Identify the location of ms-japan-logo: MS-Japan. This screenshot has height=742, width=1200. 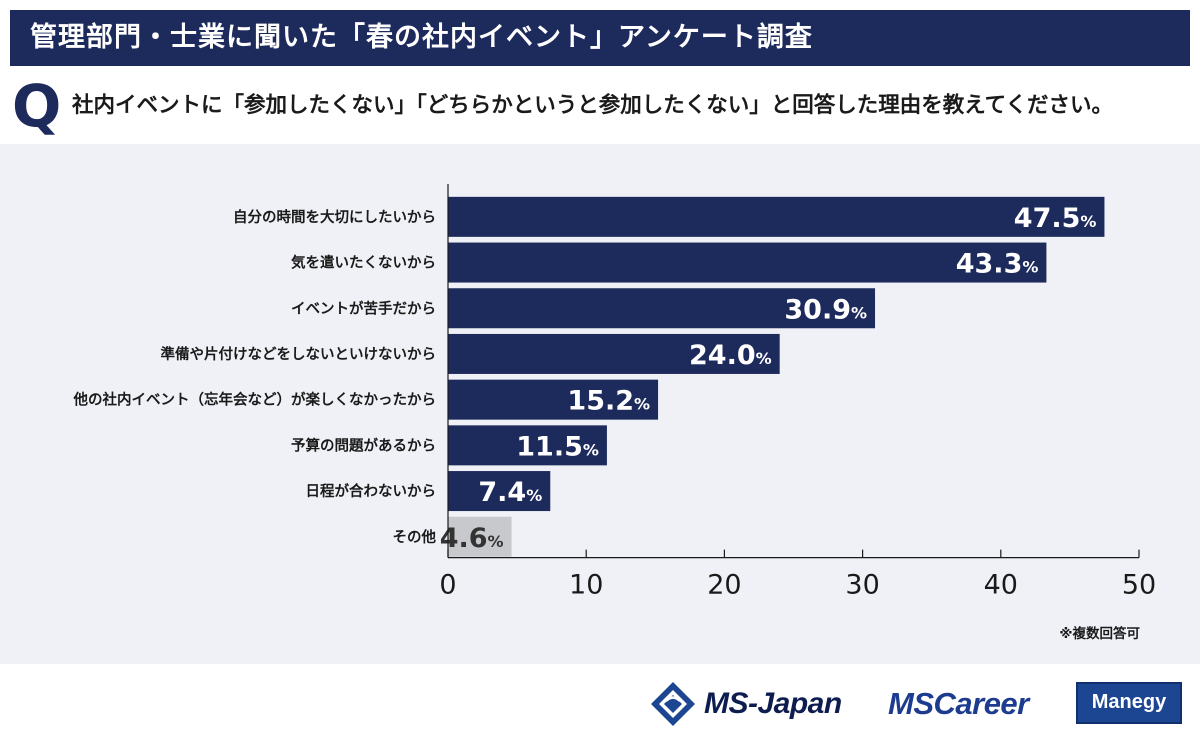
(746, 704).